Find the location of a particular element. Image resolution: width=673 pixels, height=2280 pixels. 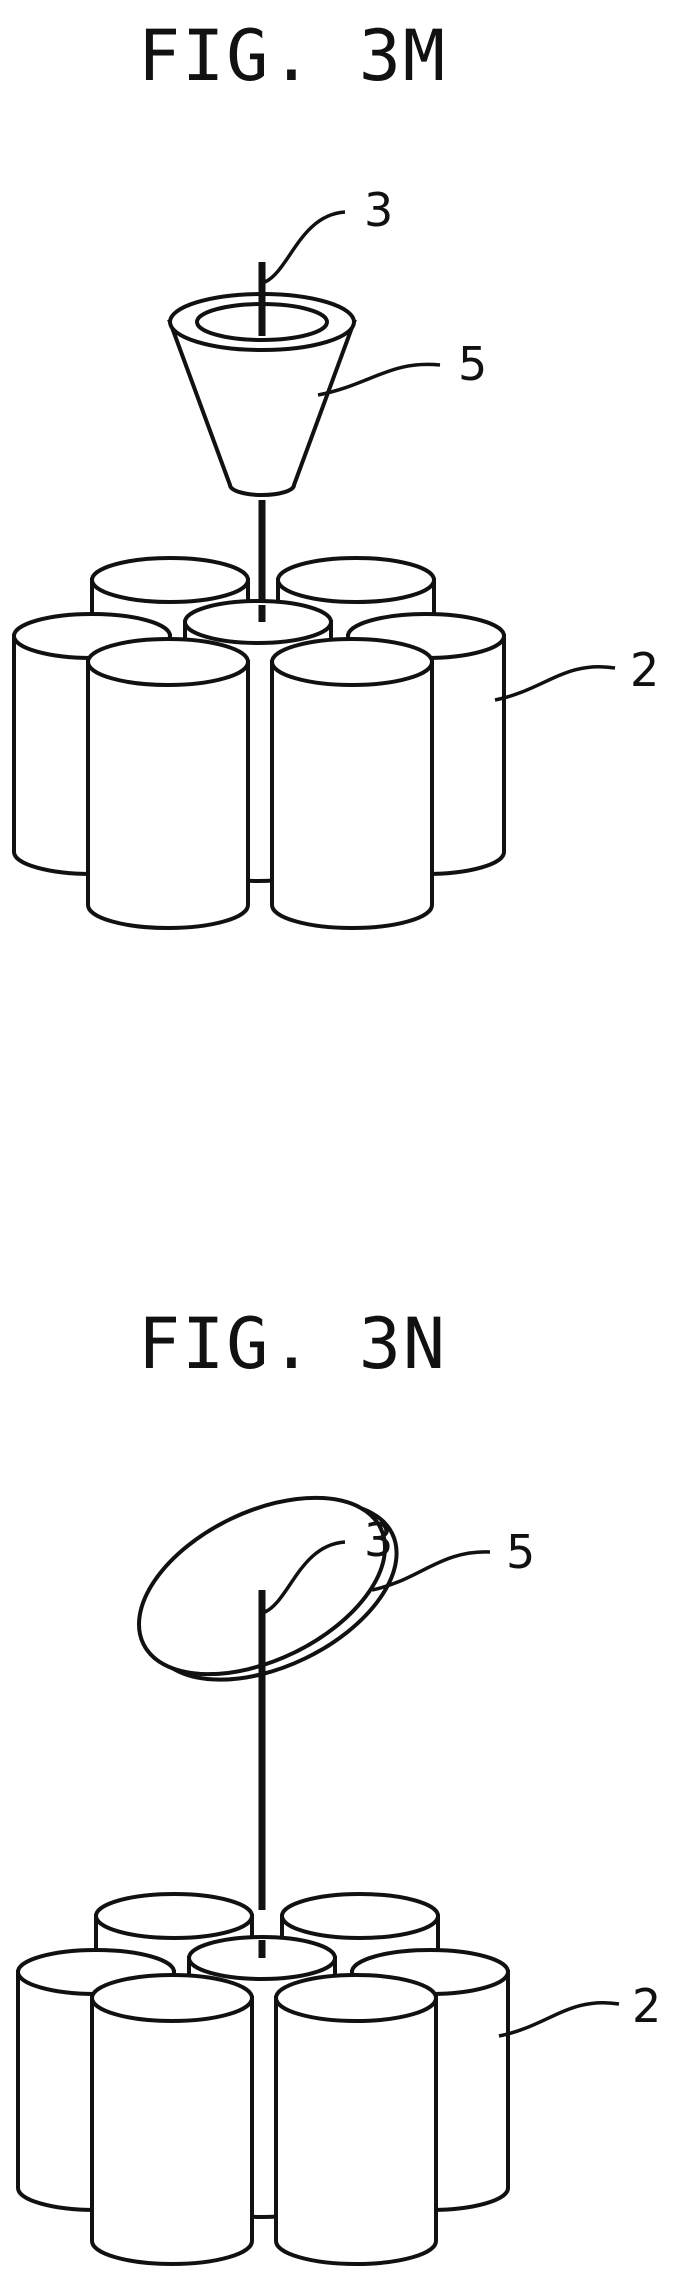

figure-title: FIG. 3N is located at coordinates (292, 1344).